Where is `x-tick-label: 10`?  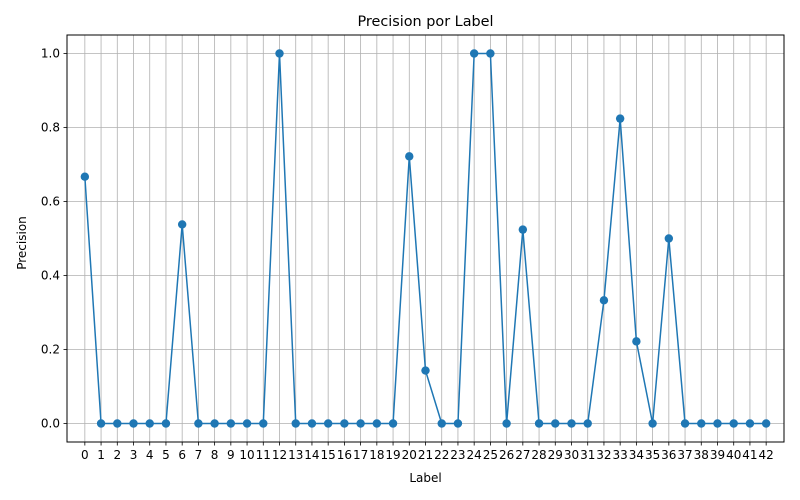 x-tick-label: 10 is located at coordinates (246, 455).